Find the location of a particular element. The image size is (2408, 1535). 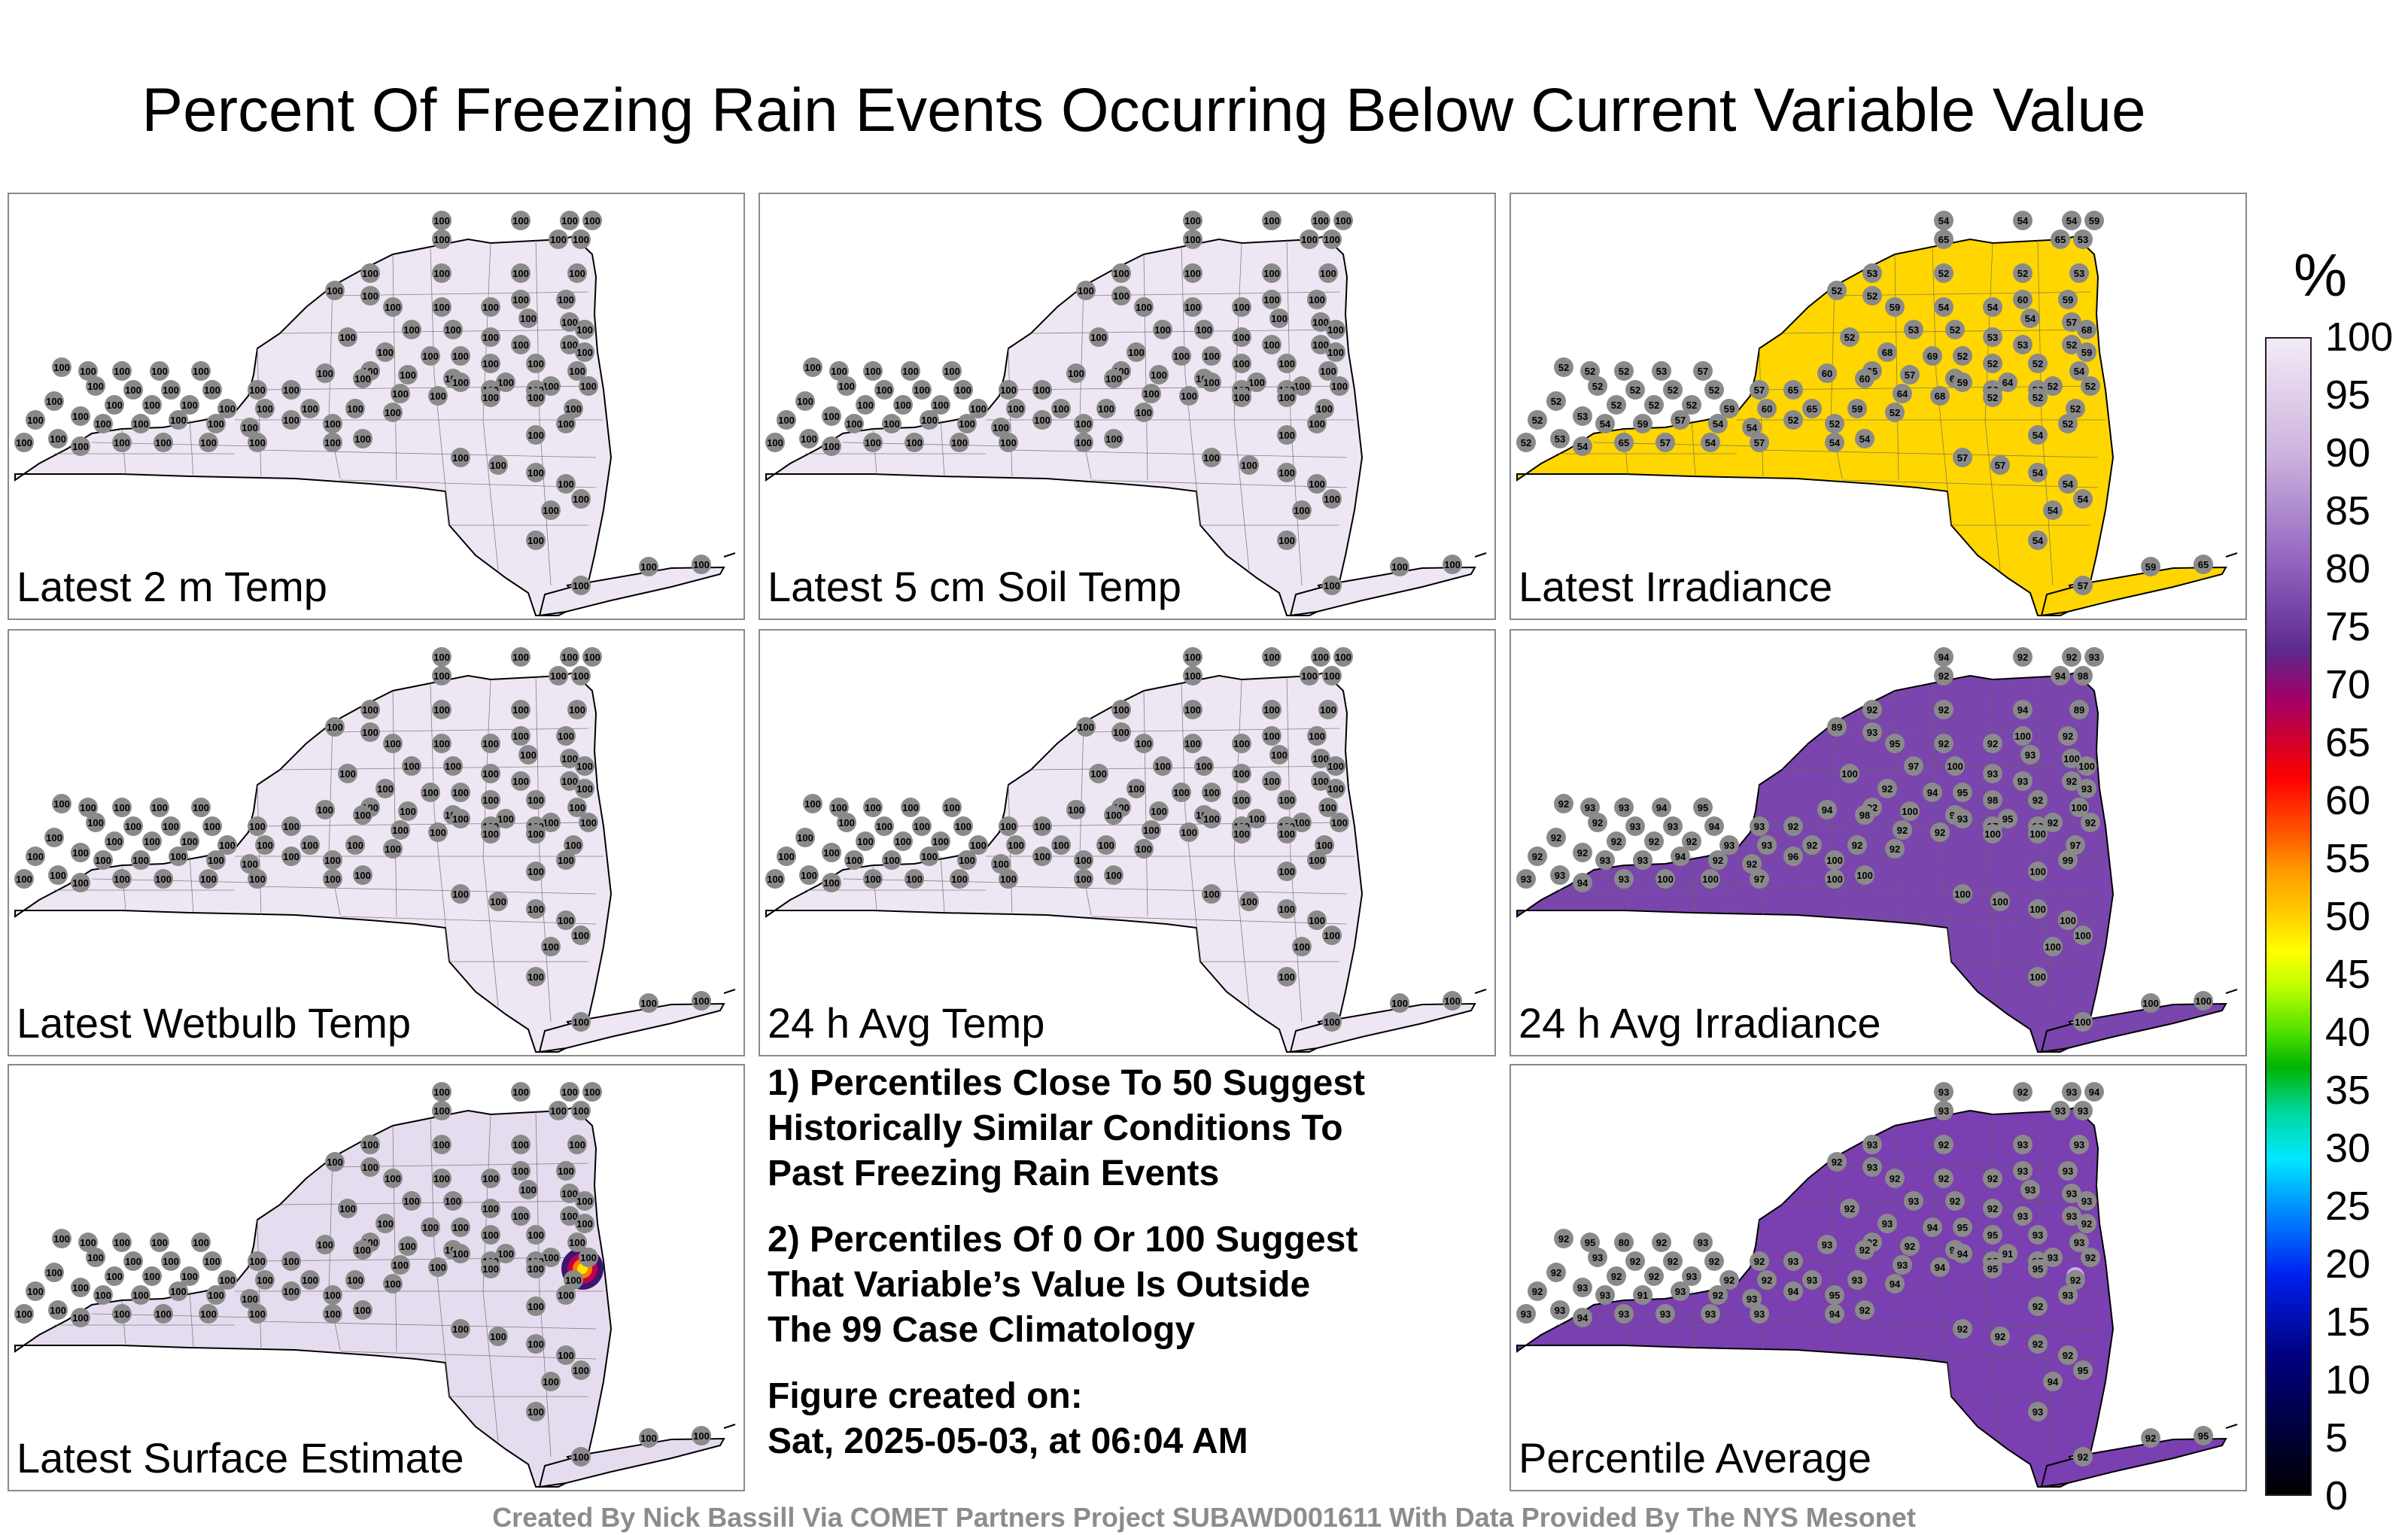

station-value: 95 is located at coordinates (1962, 1227).